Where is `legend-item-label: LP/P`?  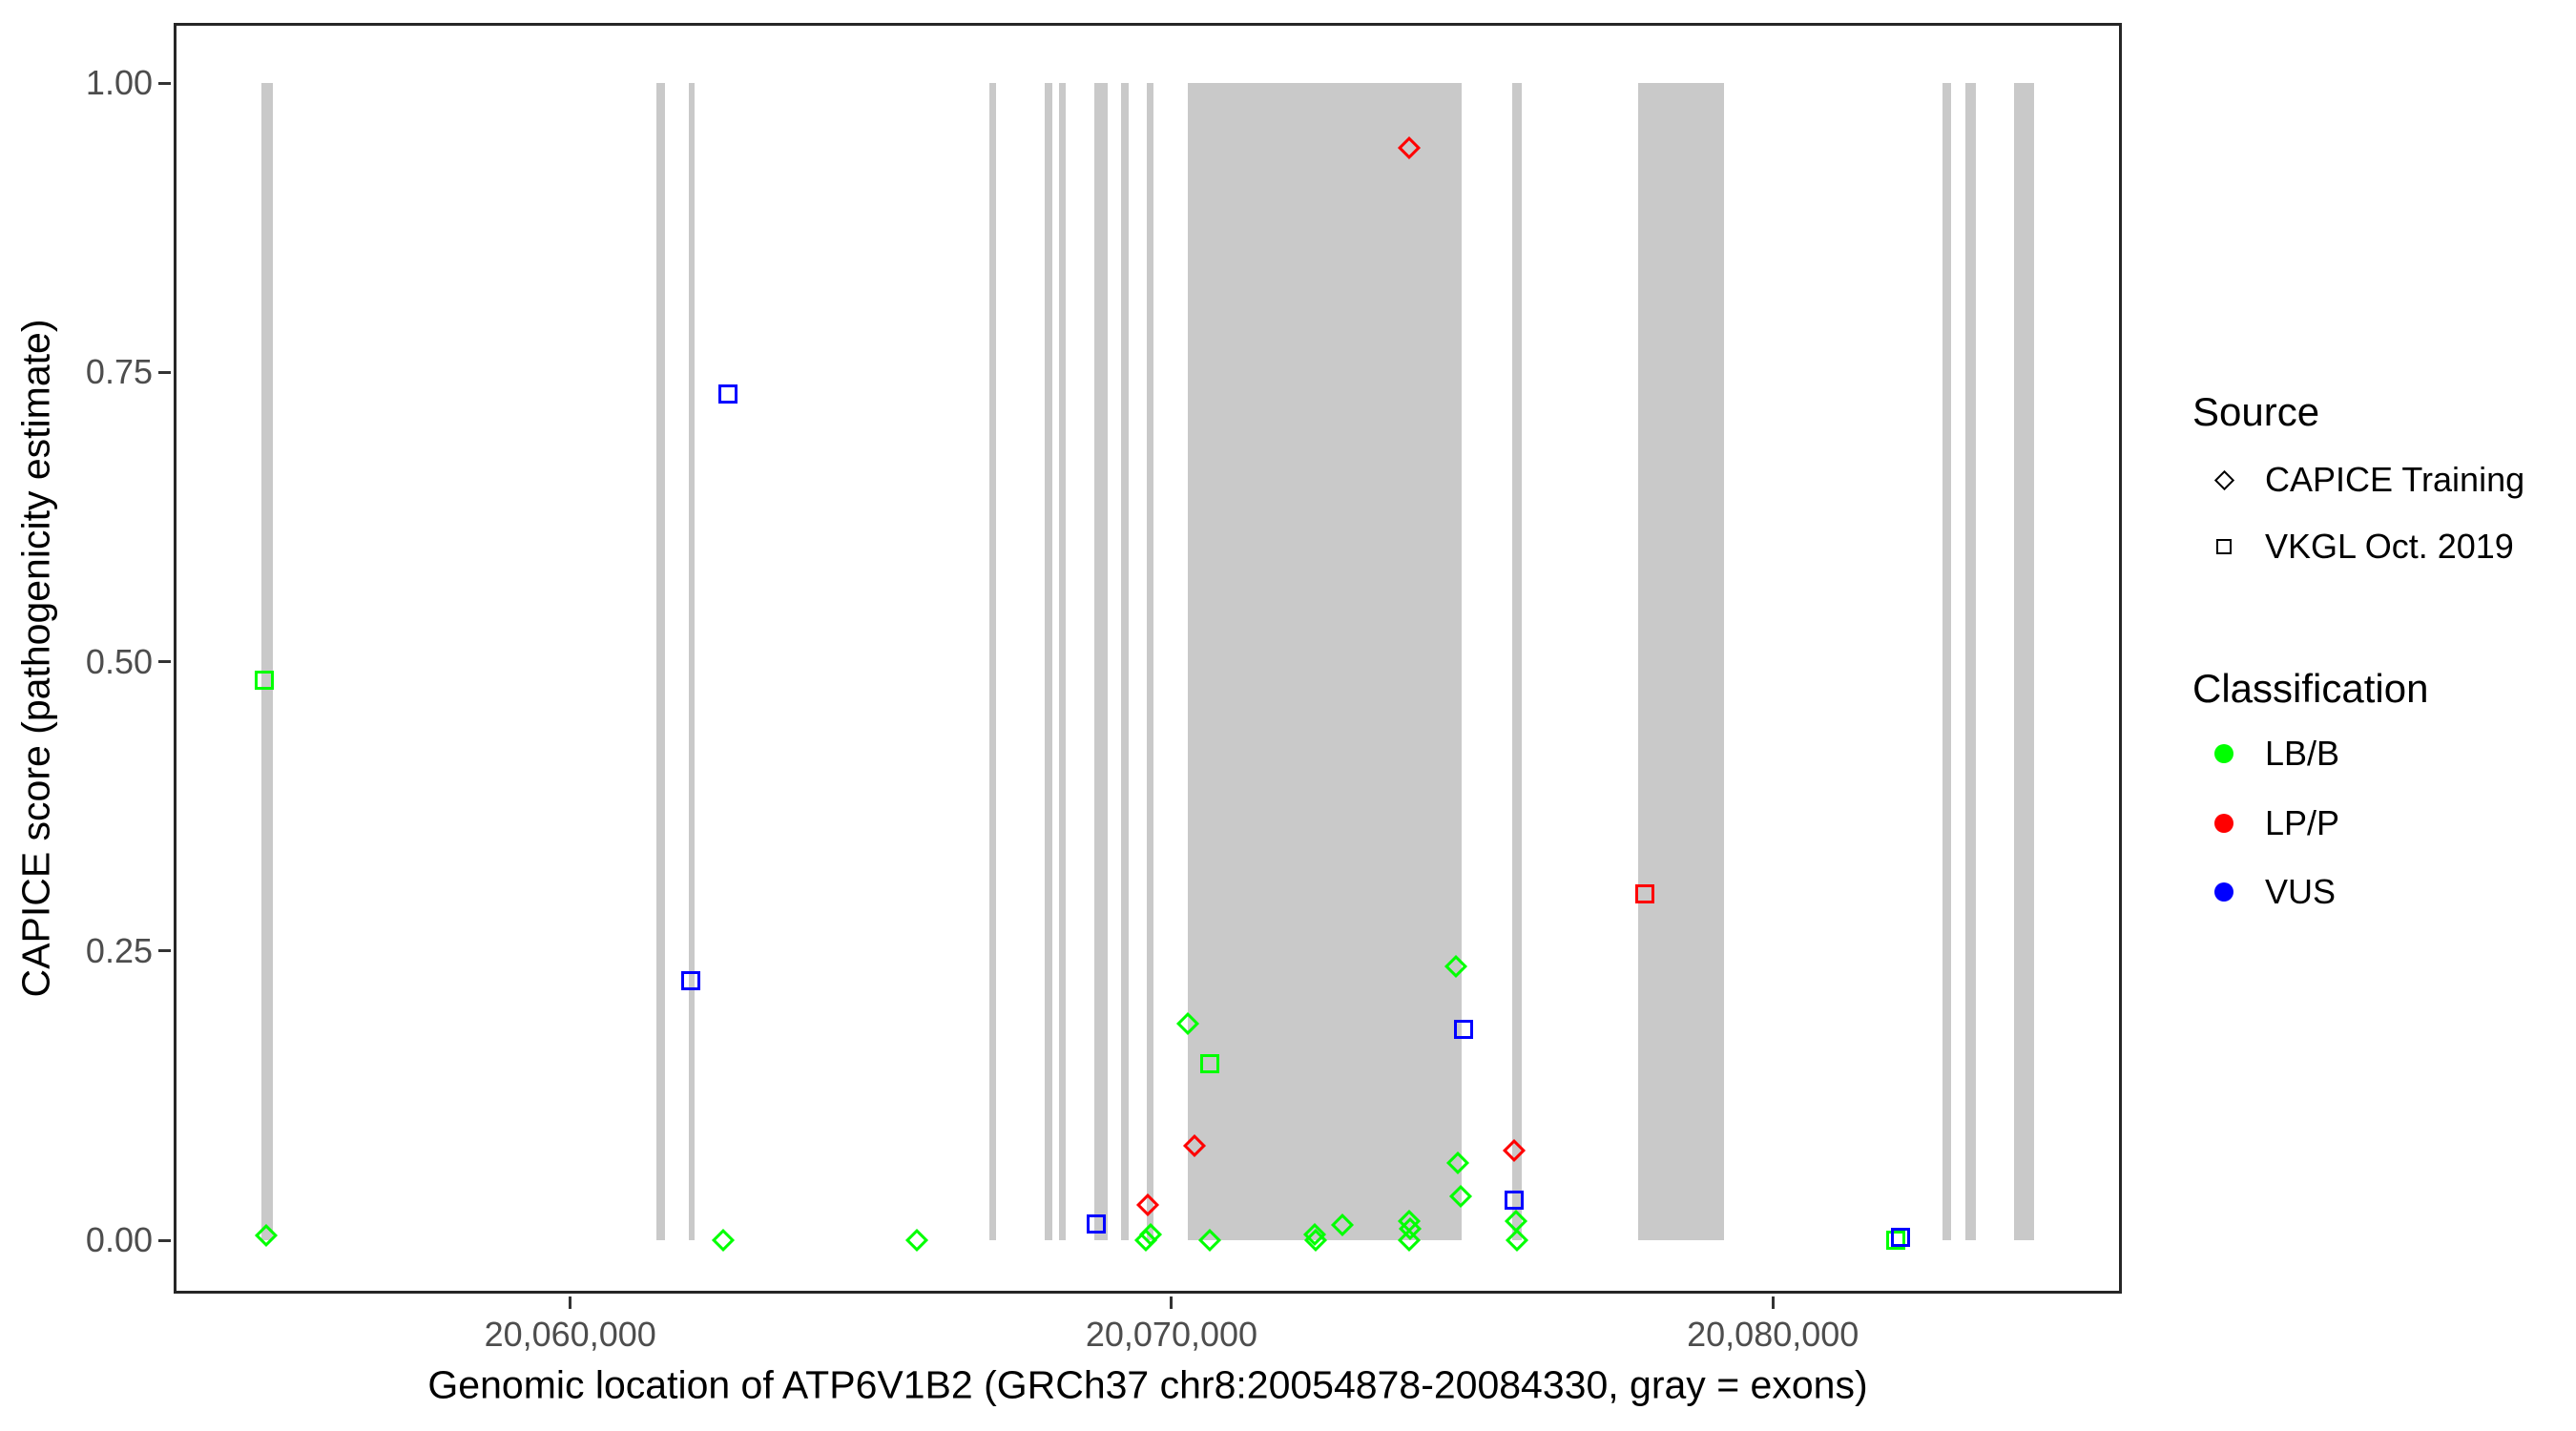 legend-item-label: LP/P is located at coordinates (2302, 822).